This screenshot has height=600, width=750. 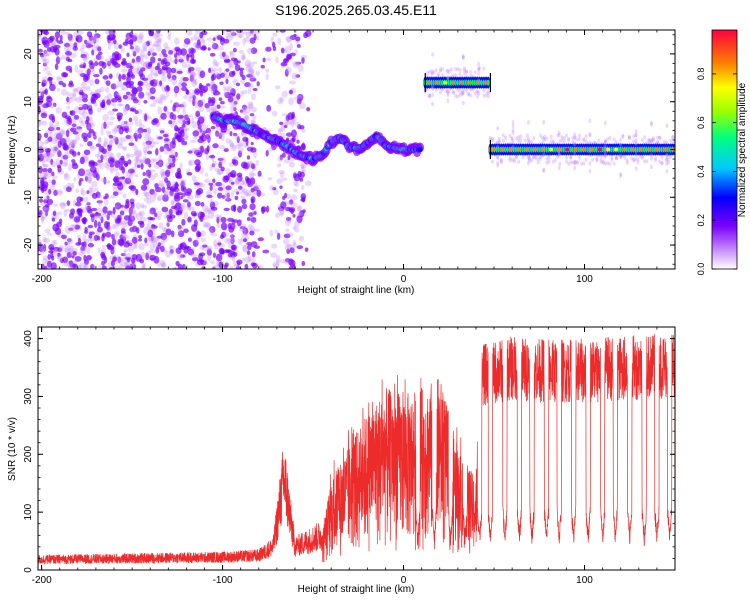 I want to click on y-tick-label: 0, so click(x=28, y=570).